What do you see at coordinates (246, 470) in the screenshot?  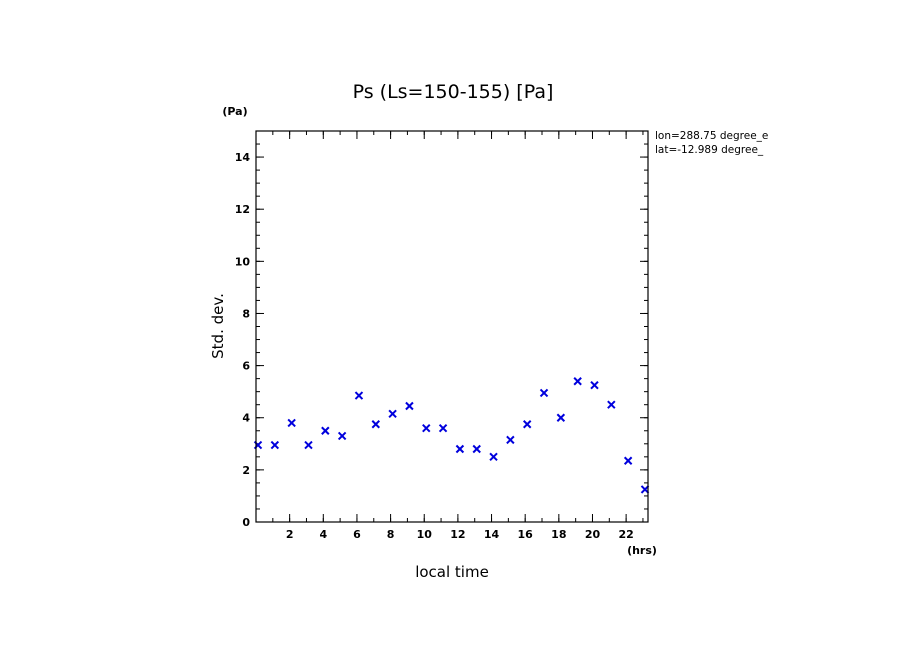 I see `y-tick-label: 2` at bounding box center [246, 470].